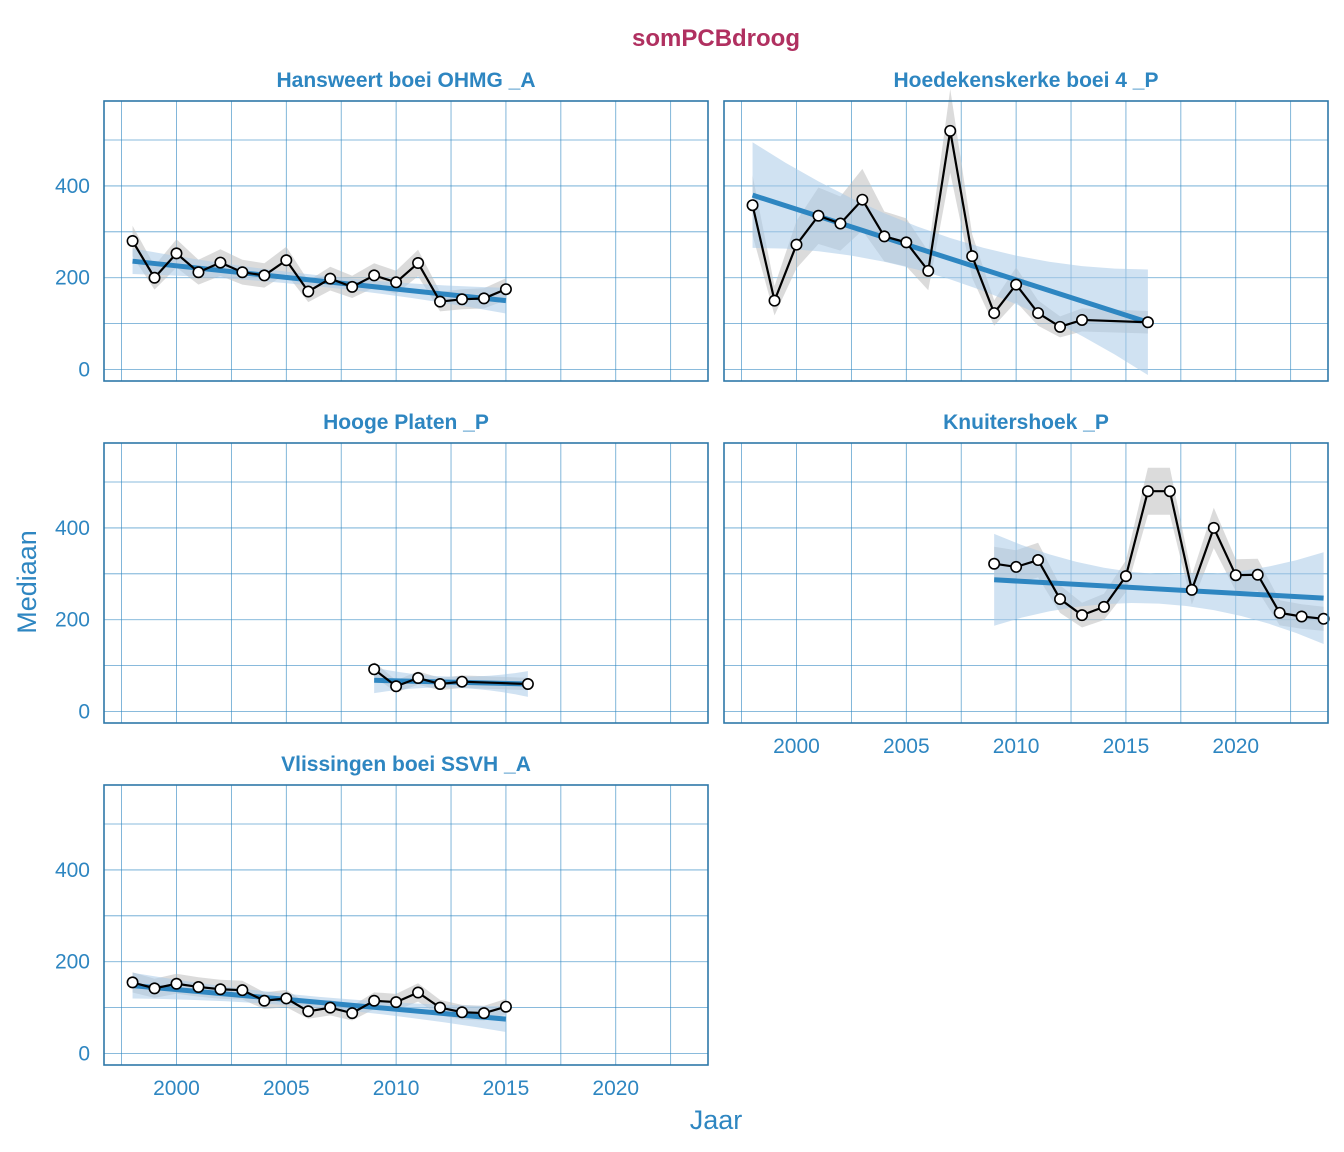 The width and height of the screenshot is (1344, 1152). I want to click on panel-title: Hansweert boei OHMG _A, so click(405, 80).